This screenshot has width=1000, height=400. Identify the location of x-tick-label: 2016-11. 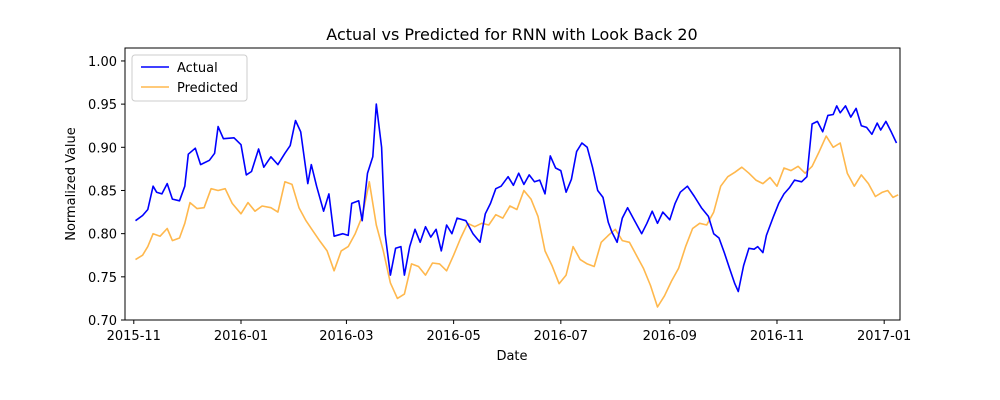
(777, 336).